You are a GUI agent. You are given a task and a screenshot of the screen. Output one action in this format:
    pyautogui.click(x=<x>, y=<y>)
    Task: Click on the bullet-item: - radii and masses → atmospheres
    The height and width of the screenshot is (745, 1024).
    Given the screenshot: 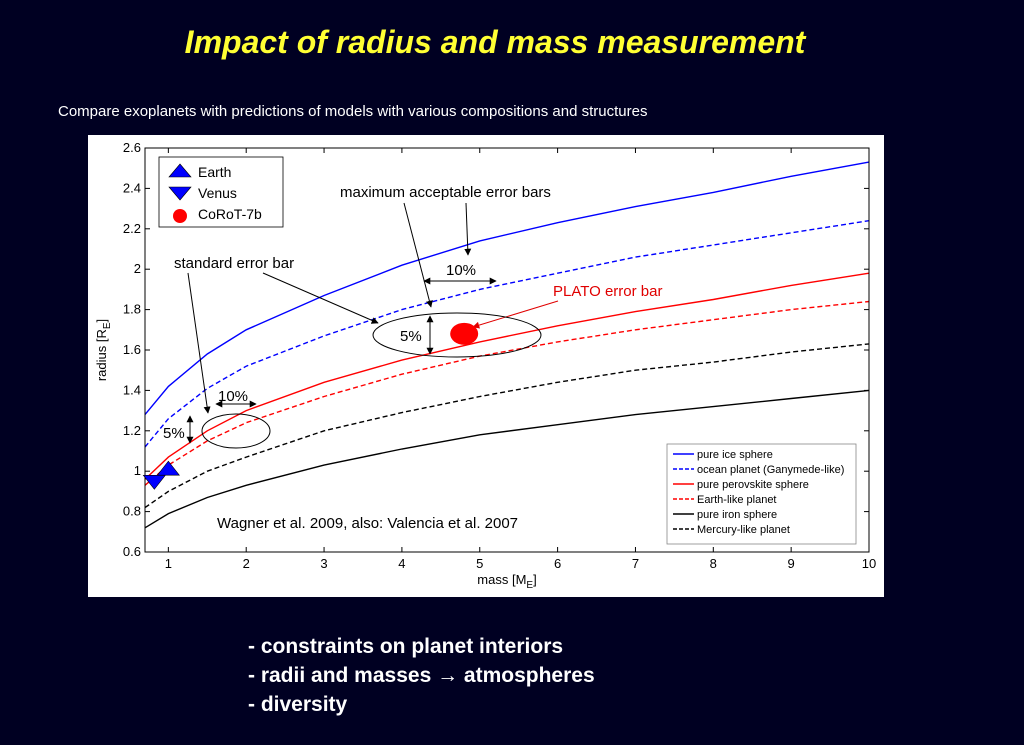 What is the action you would take?
    pyautogui.click(x=421, y=675)
    